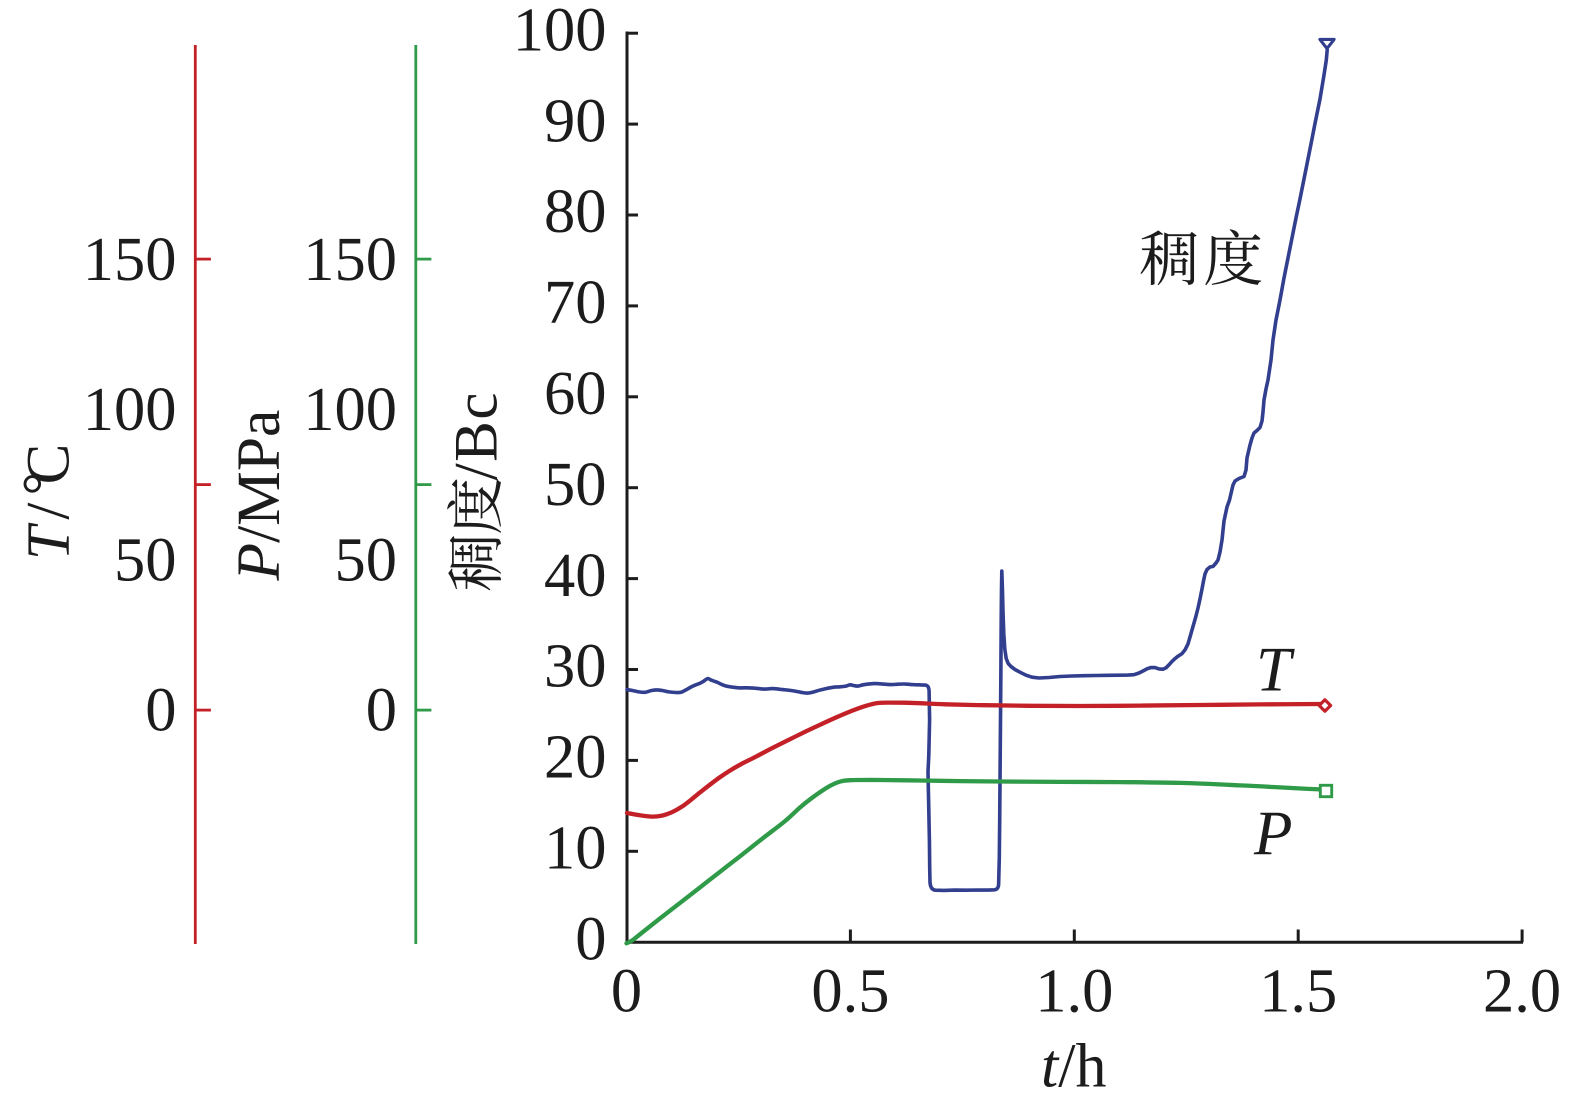 The height and width of the screenshot is (1111, 1575). What do you see at coordinates (575, 848) in the screenshot?
I see `svg-text: 10` at bounding box center [575, 848].